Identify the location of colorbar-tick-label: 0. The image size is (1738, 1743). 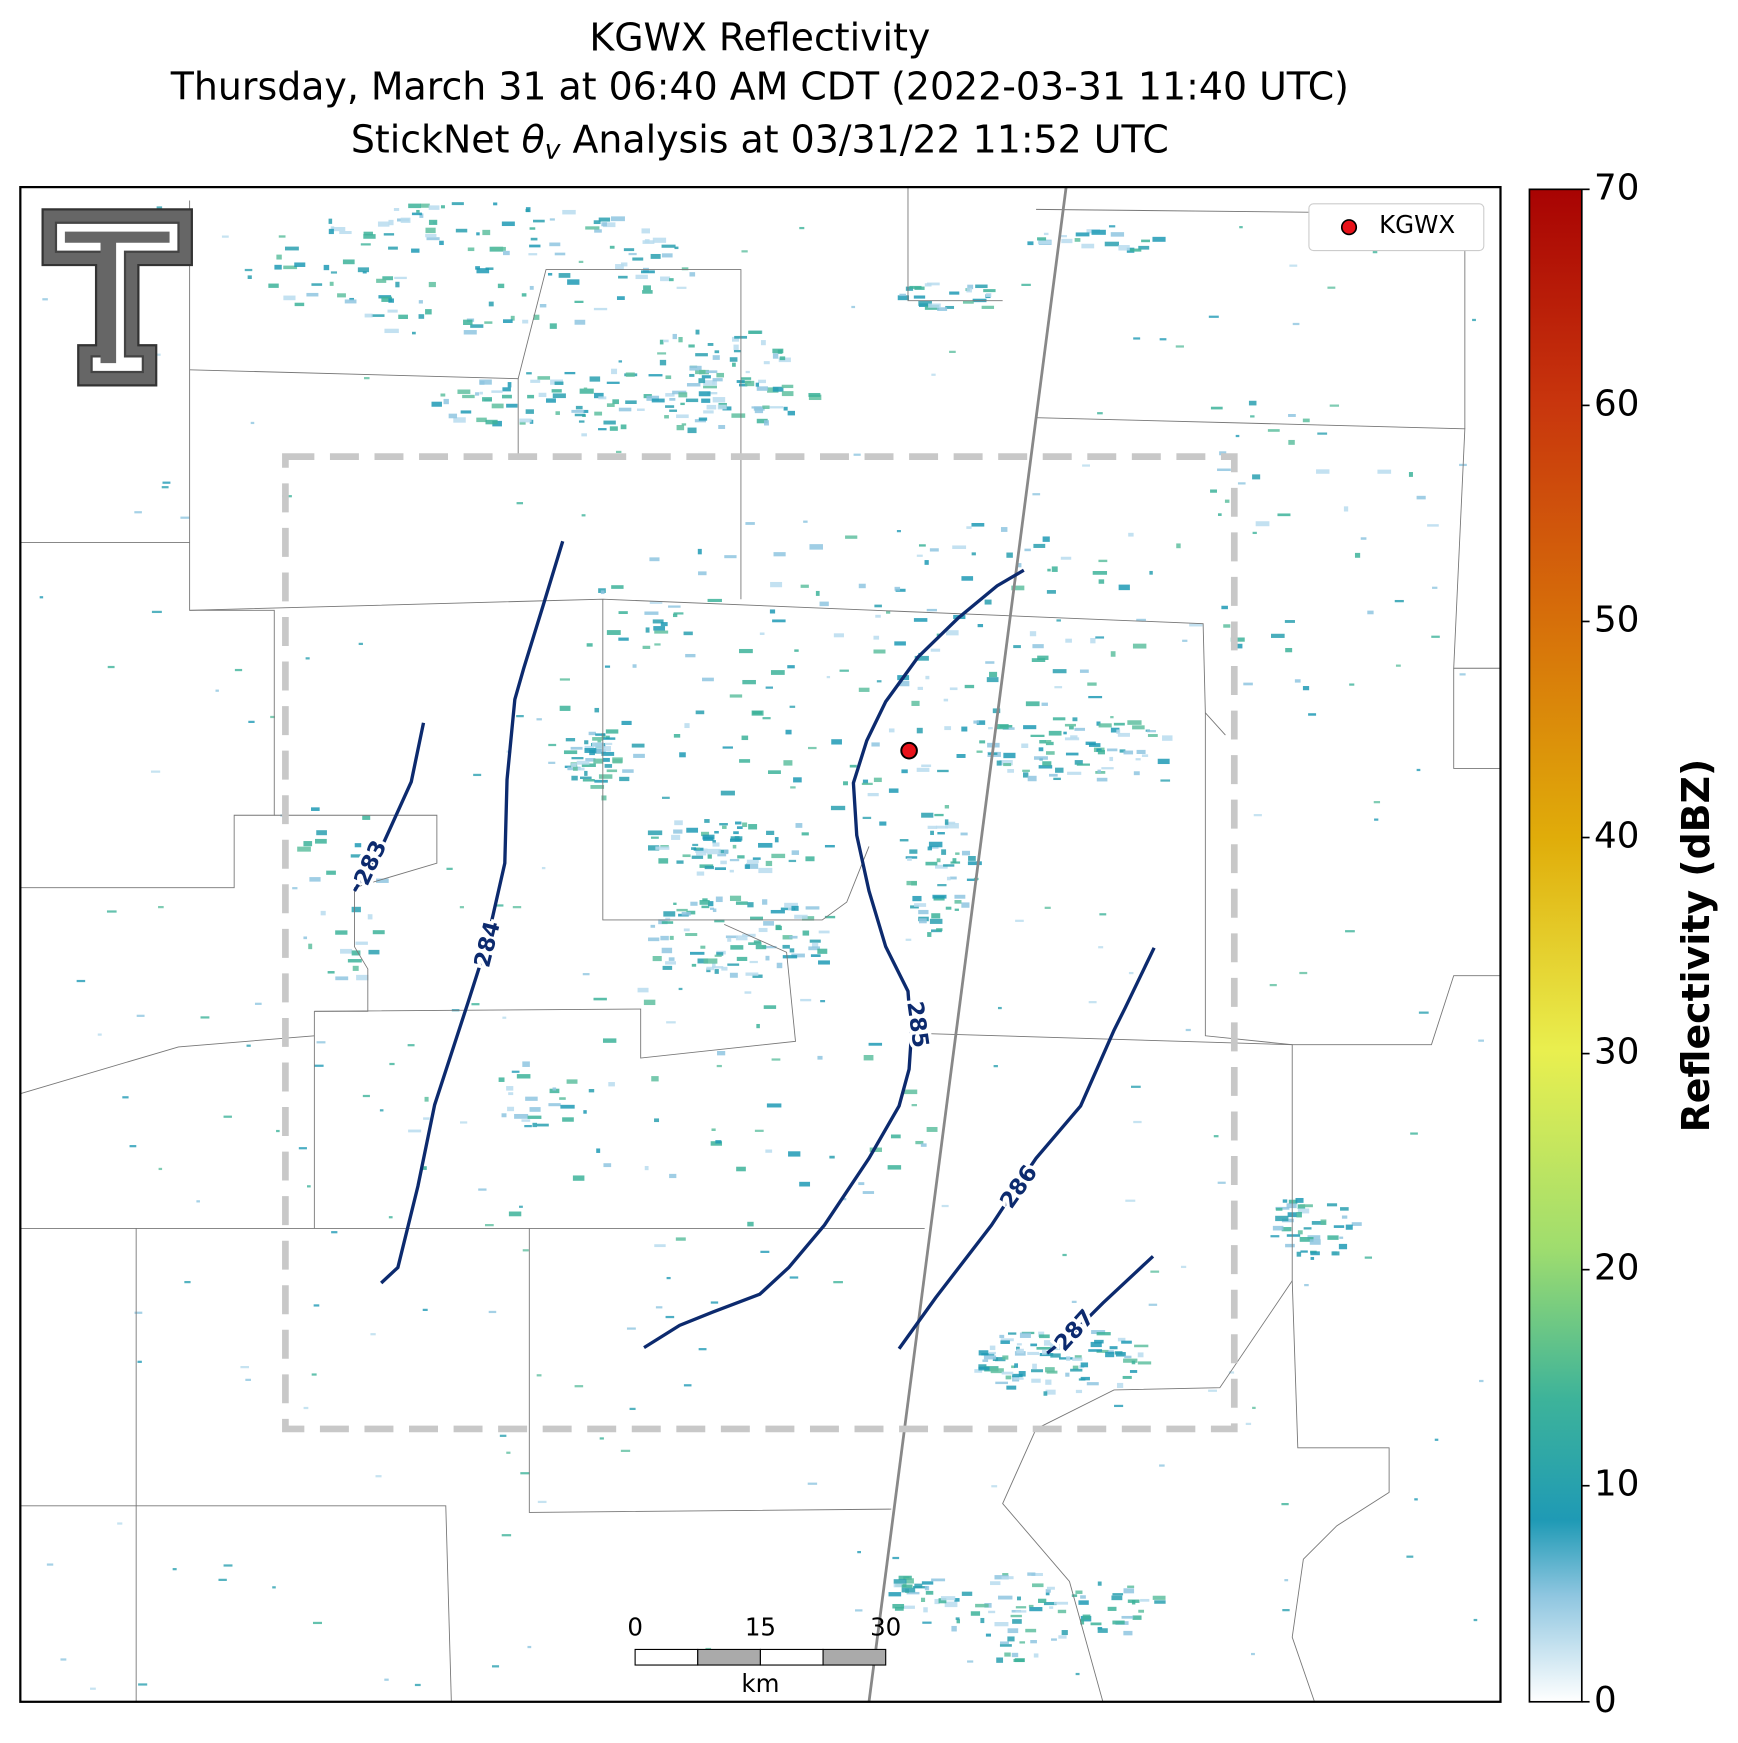
(1605, 1700).